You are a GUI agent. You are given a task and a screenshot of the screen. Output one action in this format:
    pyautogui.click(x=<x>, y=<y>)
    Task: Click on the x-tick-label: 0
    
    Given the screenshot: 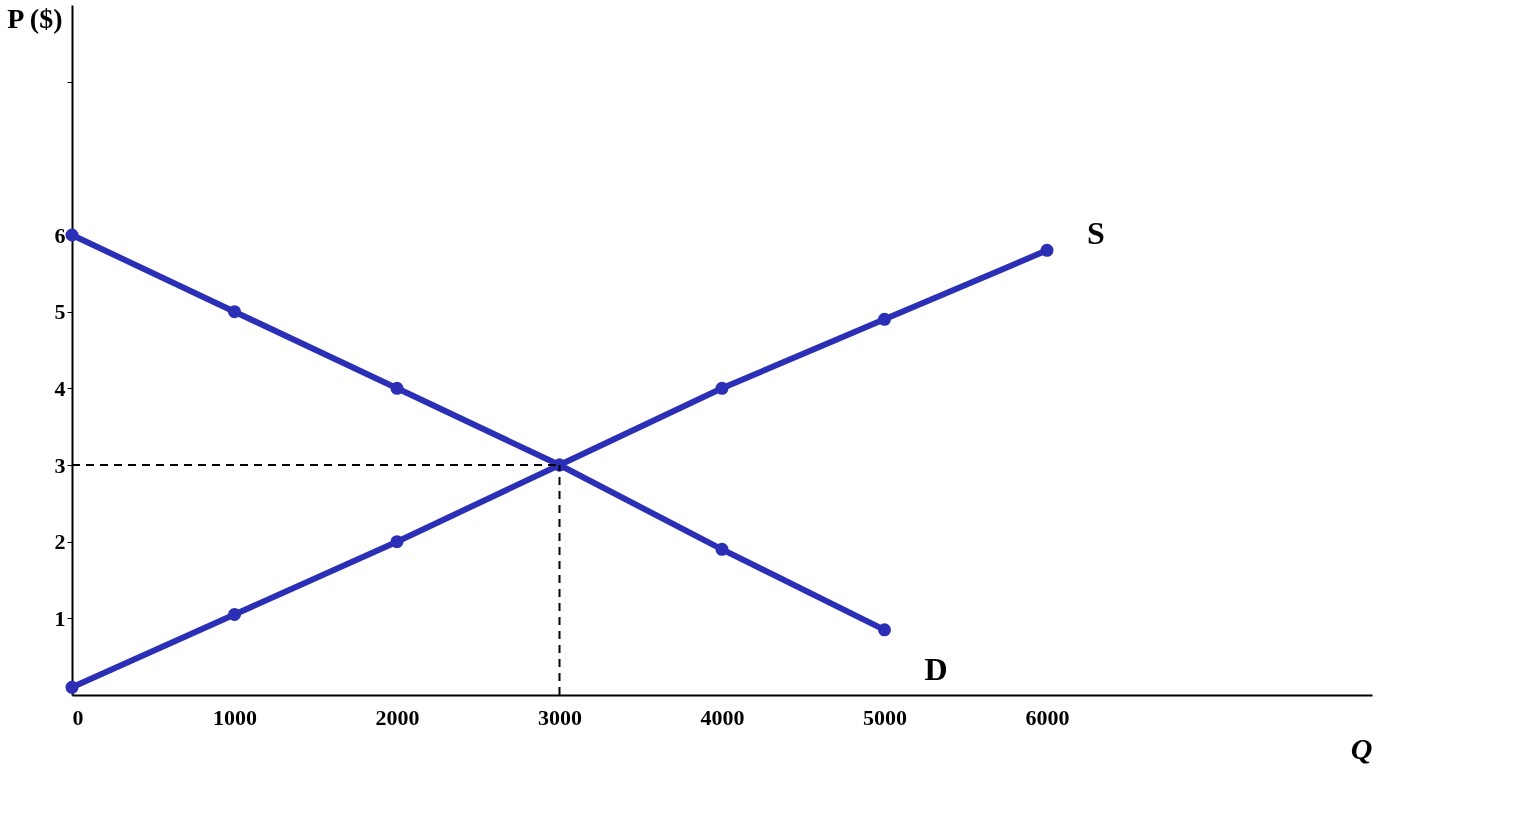 What is the action you would take?
    pyautogui.click(x=78, y=717)
    